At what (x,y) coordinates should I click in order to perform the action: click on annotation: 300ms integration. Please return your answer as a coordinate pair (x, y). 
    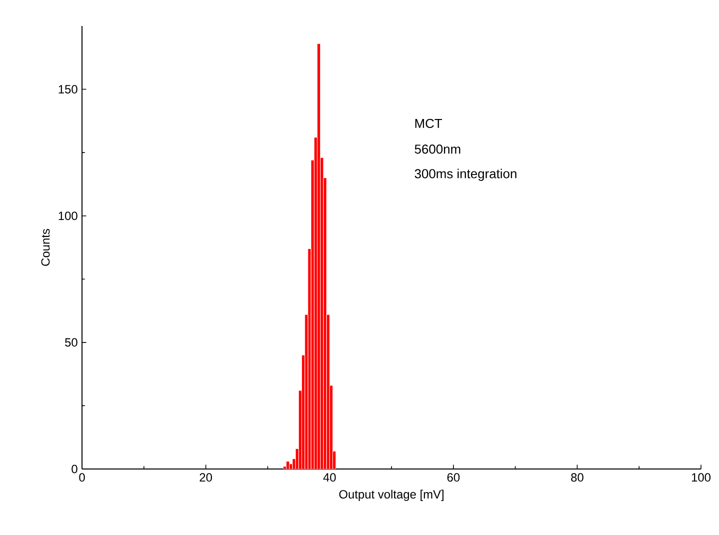
    Looking at the image, I should click on (465, 174).